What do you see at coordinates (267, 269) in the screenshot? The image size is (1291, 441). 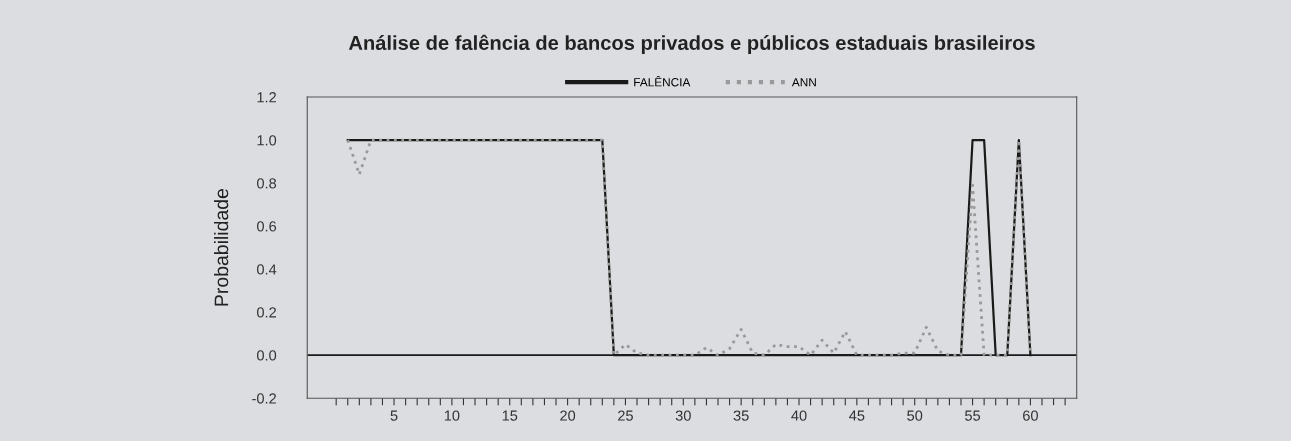 I see `y-tick-label: 0.4` at bounding box center [267, 269].